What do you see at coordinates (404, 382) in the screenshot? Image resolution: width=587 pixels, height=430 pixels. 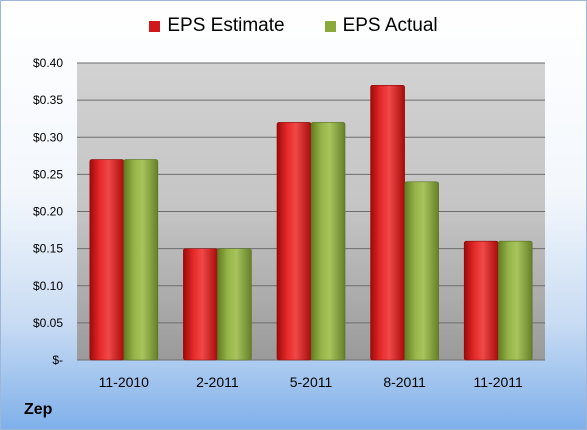 I see `x-tick-label: 8-2011` at bounding box center [404, 382].